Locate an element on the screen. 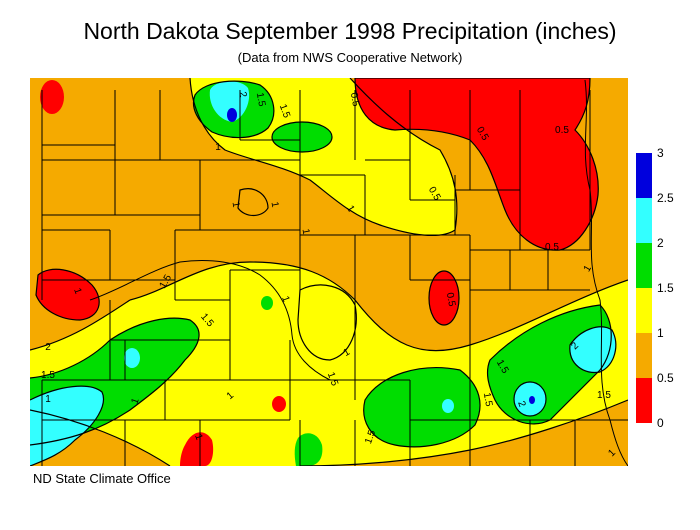  legend-tick-label: 3 is located at coordinates (660, 153).